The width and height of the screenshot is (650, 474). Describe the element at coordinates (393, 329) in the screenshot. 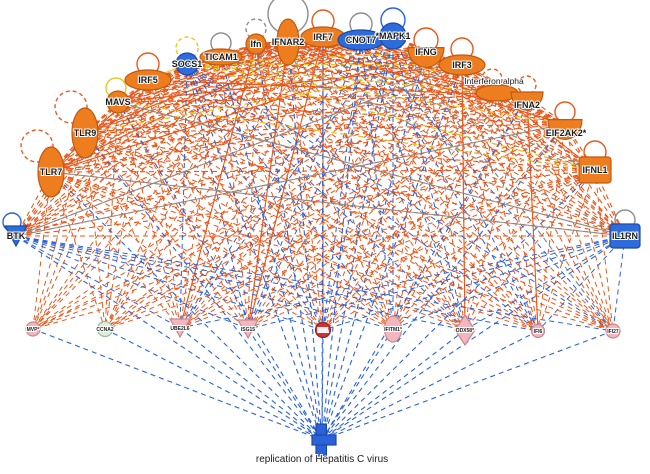

I see `node-ifitm1` at that location.